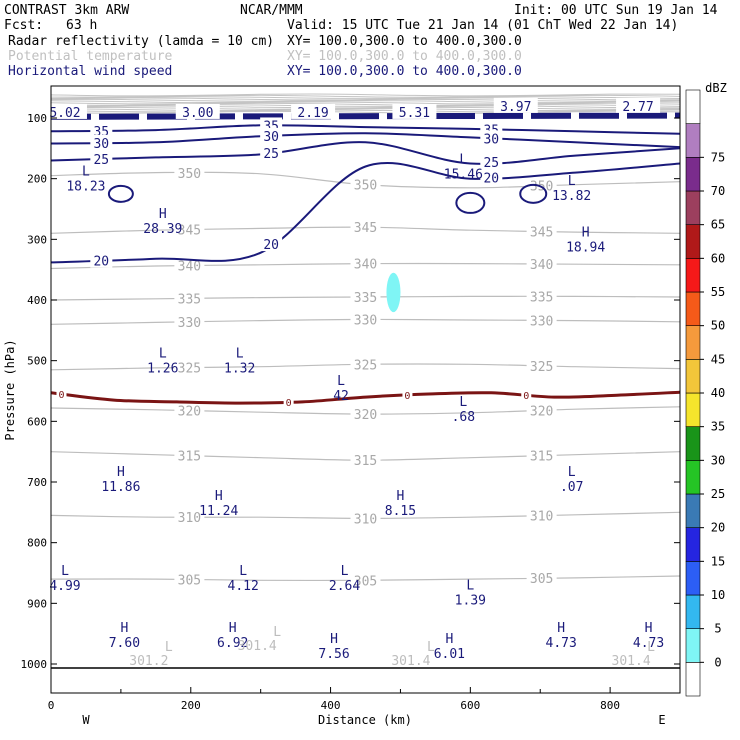 The height and width of the screenshot is (740, 740). Describe the element at coordinates (638, 105) in the screenshot. I see `extremum-bg` at that location.